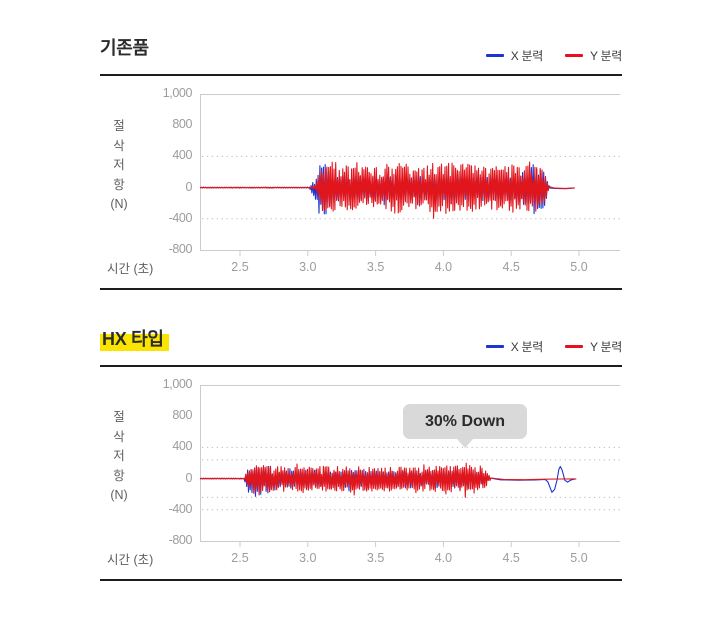 The image size is (720, 620). I want to click on chart-title-text-highlighted: HX 타입, so click(134, 340).